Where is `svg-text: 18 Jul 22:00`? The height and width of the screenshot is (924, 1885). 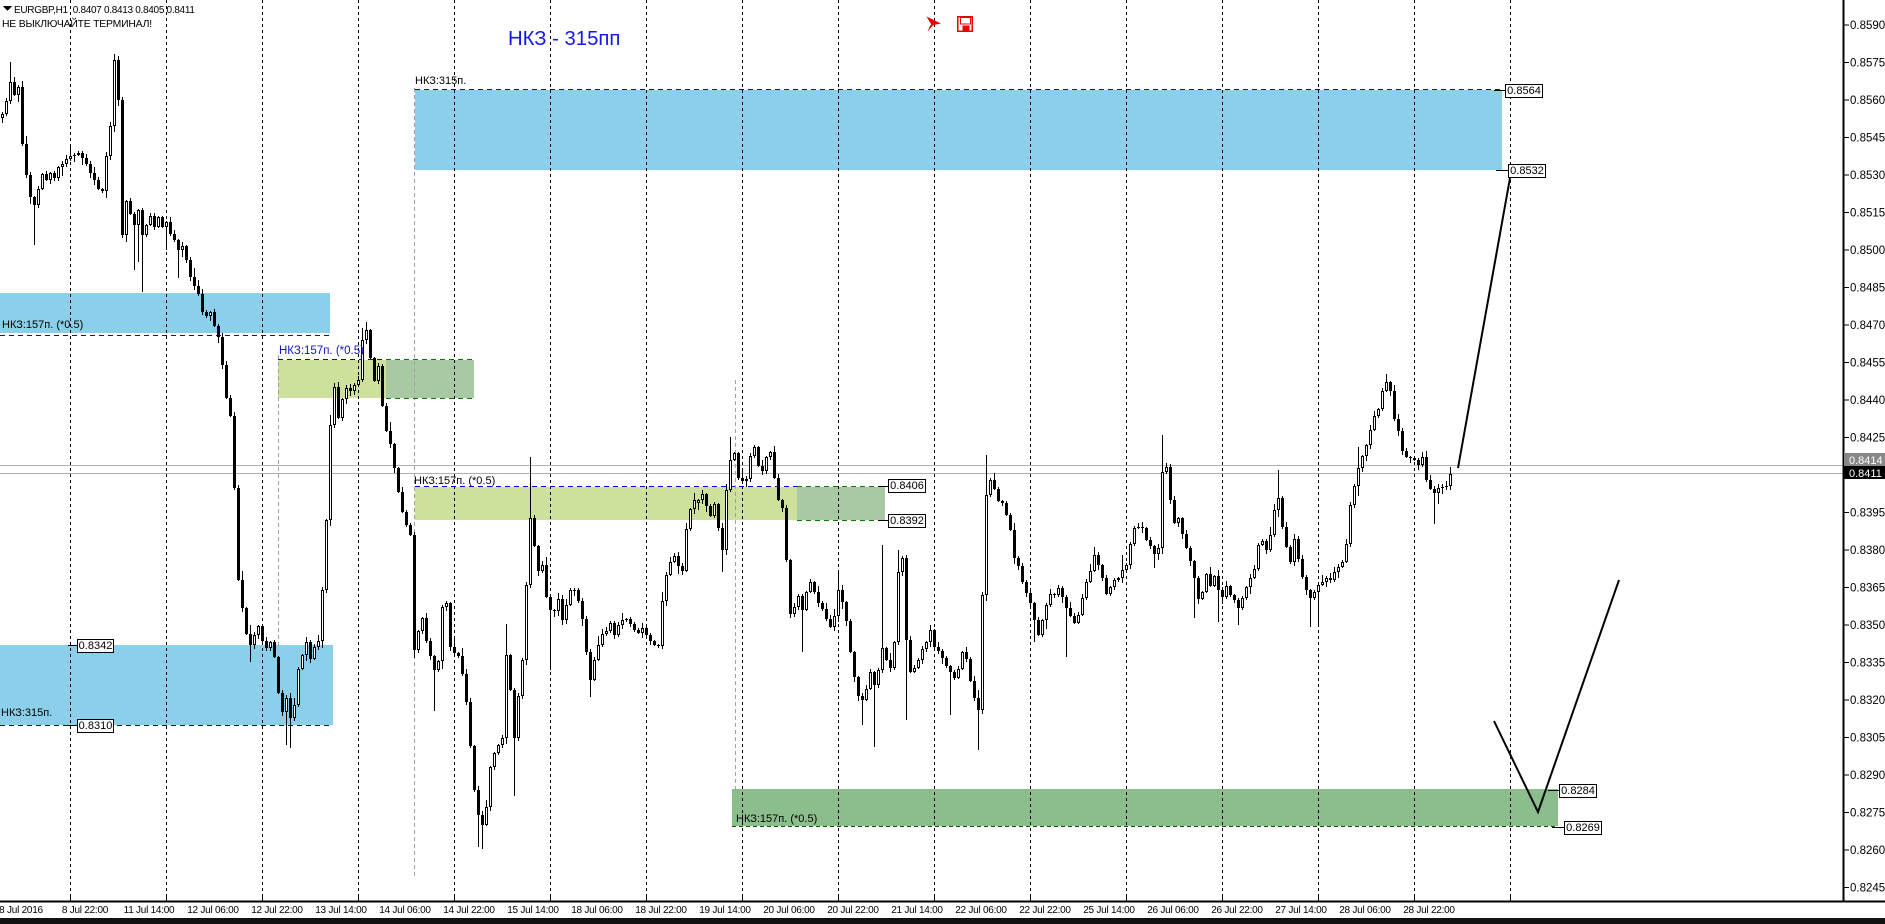 svg-text: 18 Jul 22:00 is located at coordinates (661, 910).